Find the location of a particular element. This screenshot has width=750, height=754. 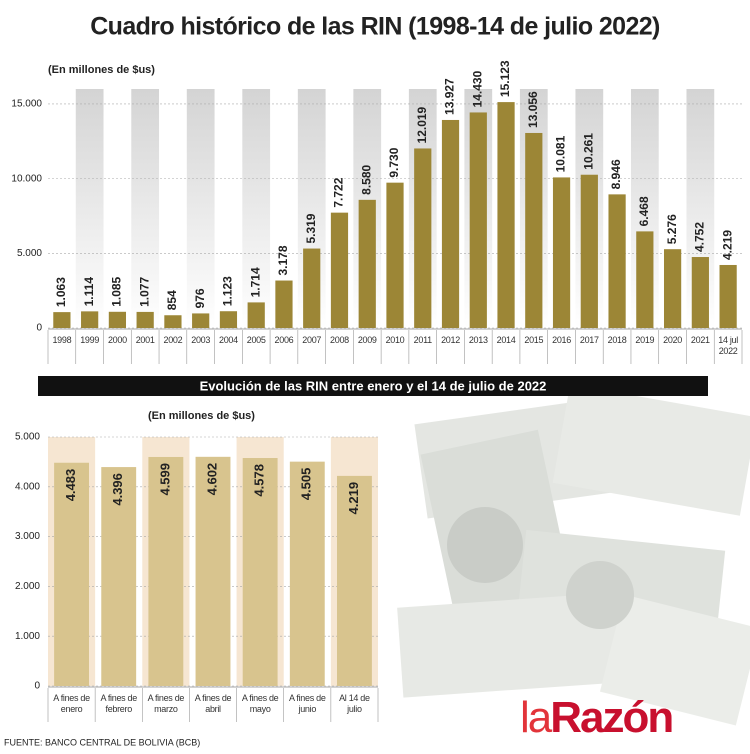

logo: laRazón is located at coordinates (596, 717).